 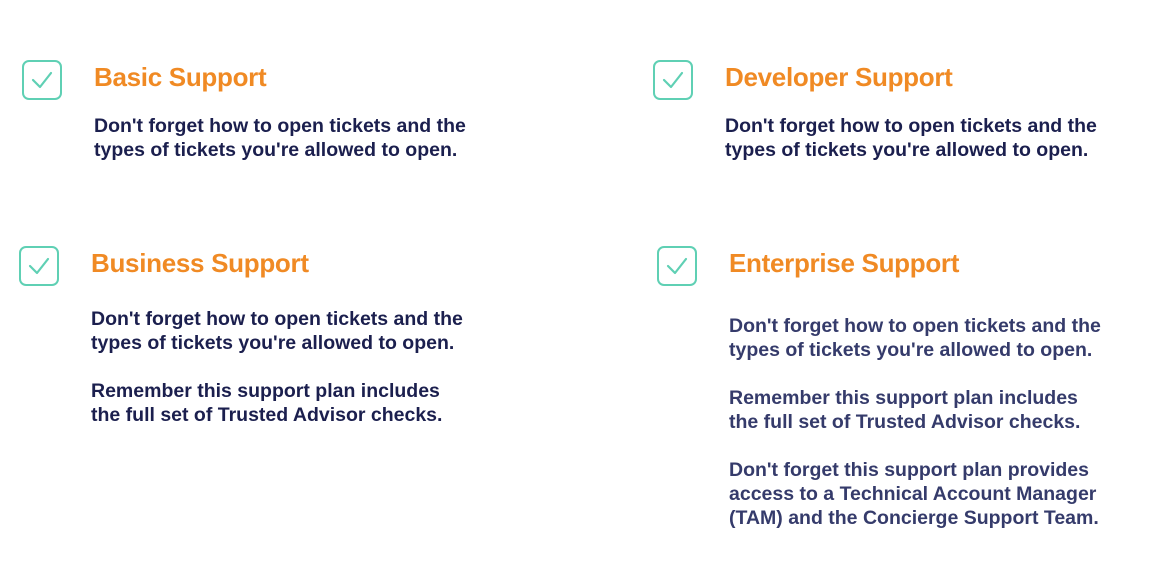 What do you see at coordinates (844, 263) in the screenshot?
I see `card-title: Enterprise Support` at bounding box center [844, 263].